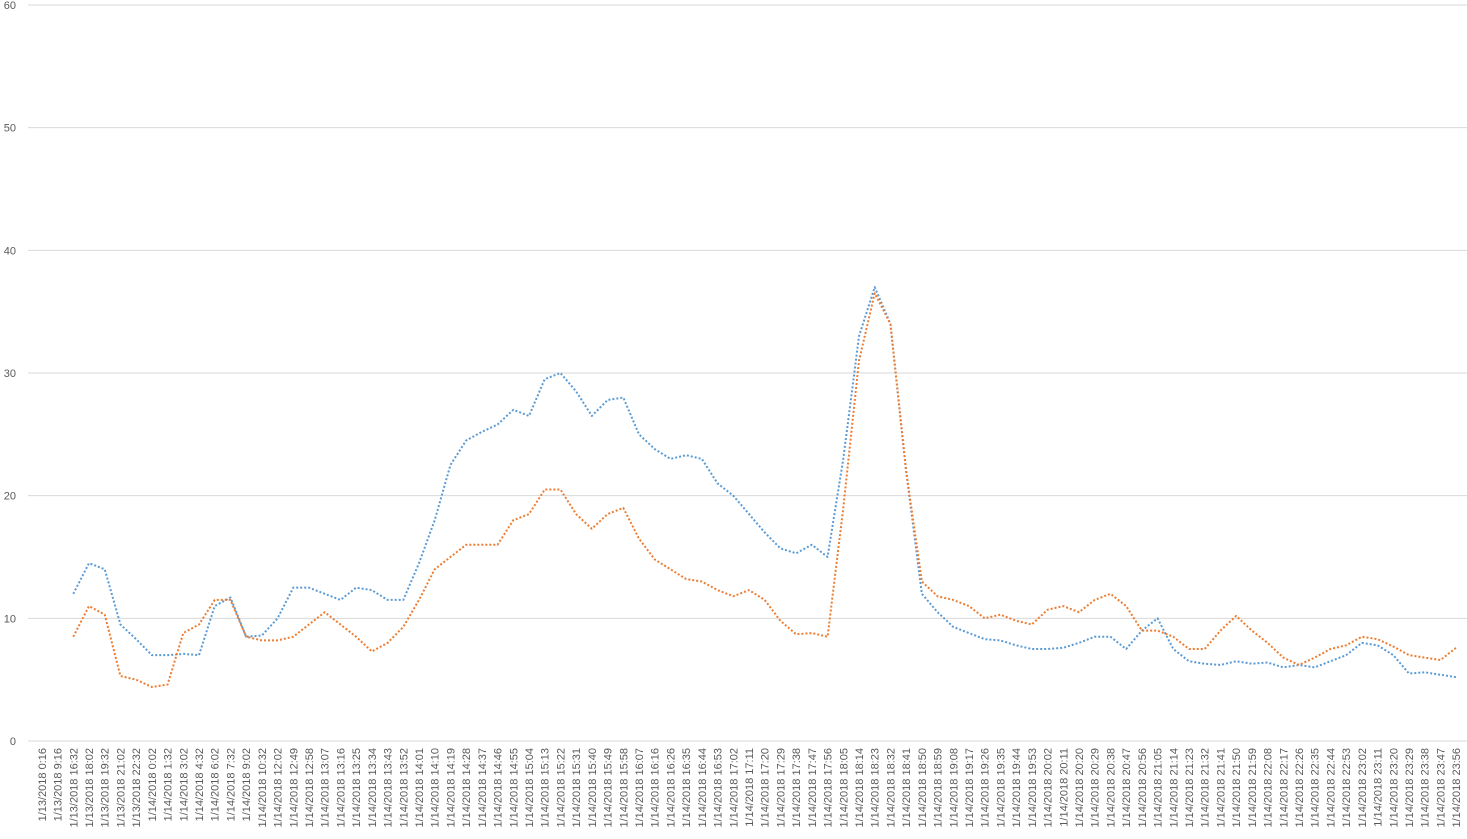 The height and width of the screenshot is (839, 1467). I want to click on x-tick-label: 1/14/2018 23:02, so click(1363, 788).